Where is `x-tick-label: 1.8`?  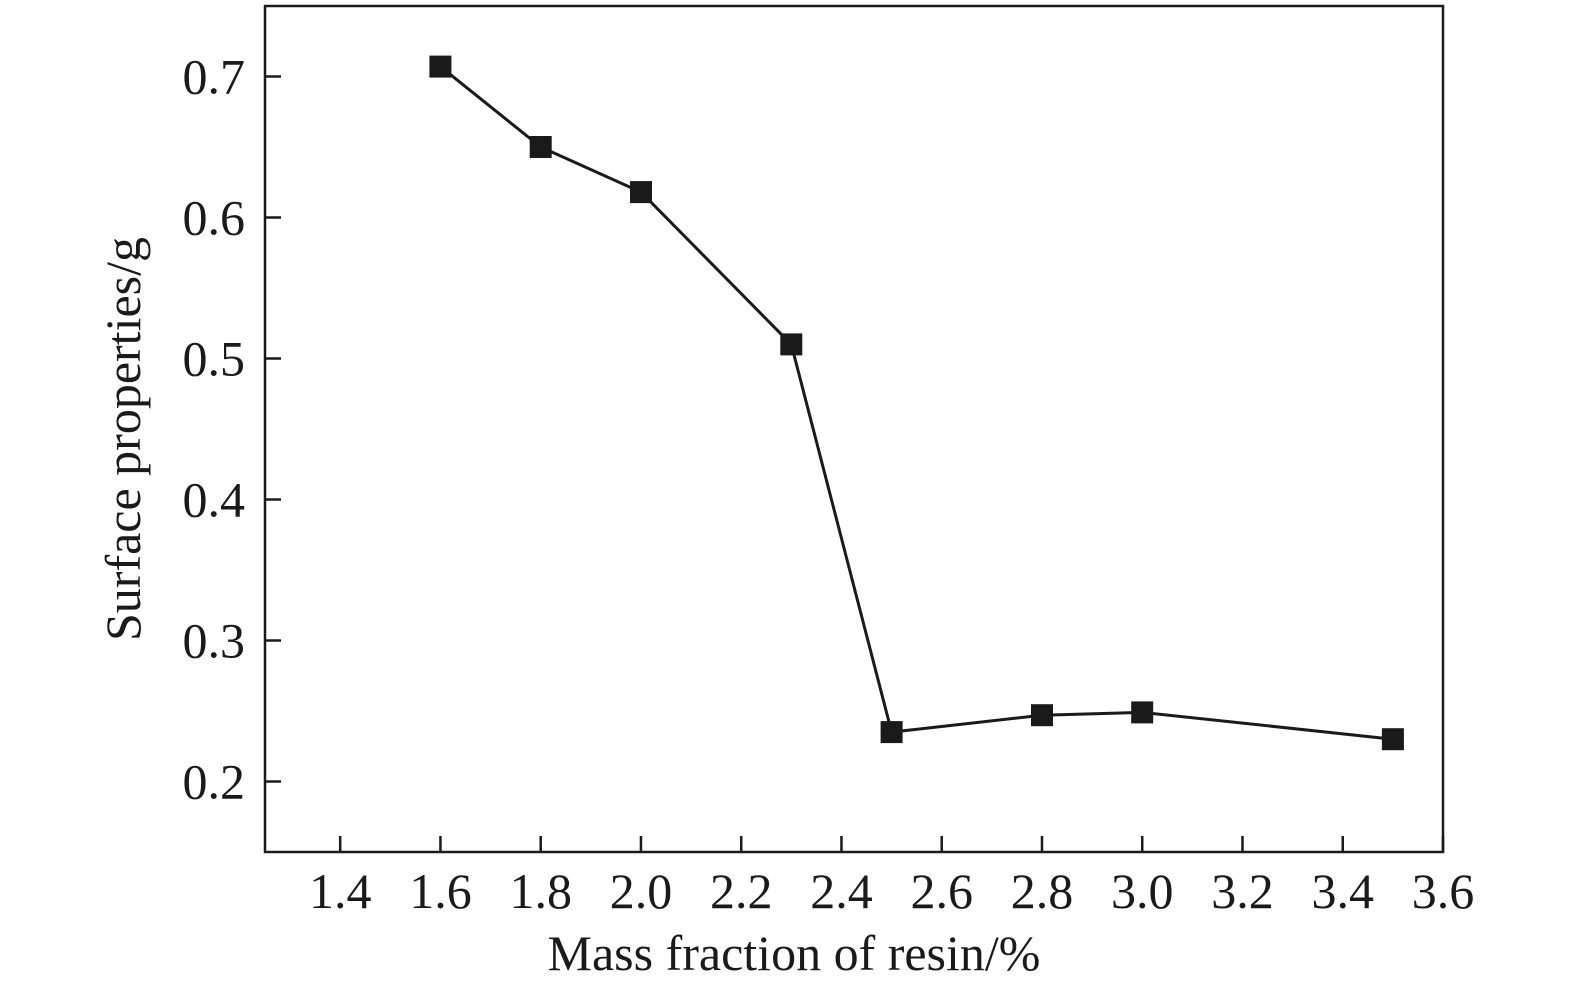
x-tick-label: 1.8 is located at coordinates (540, 891).